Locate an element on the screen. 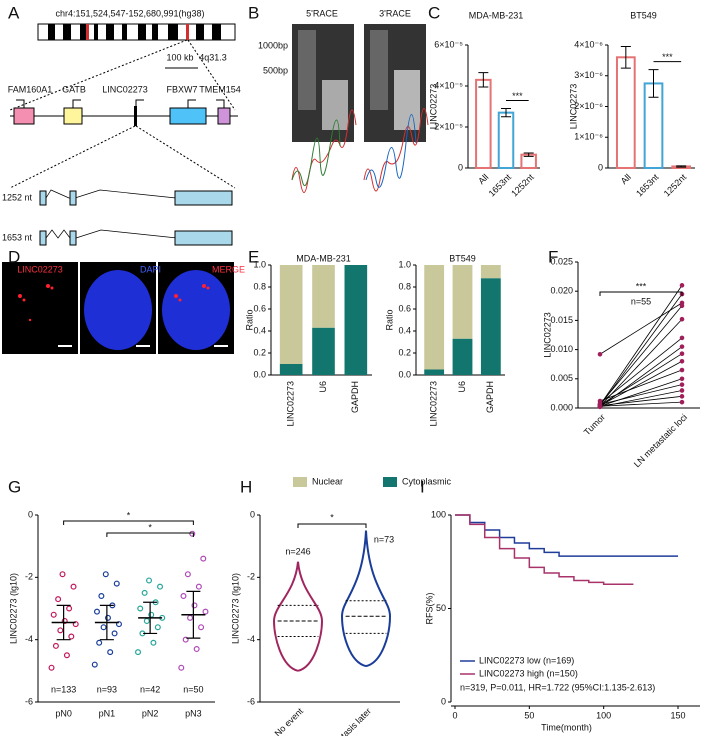 The width and height of the screenshot is (708, 736). x-tick-label: 50 is located at coordinates (529, 715).